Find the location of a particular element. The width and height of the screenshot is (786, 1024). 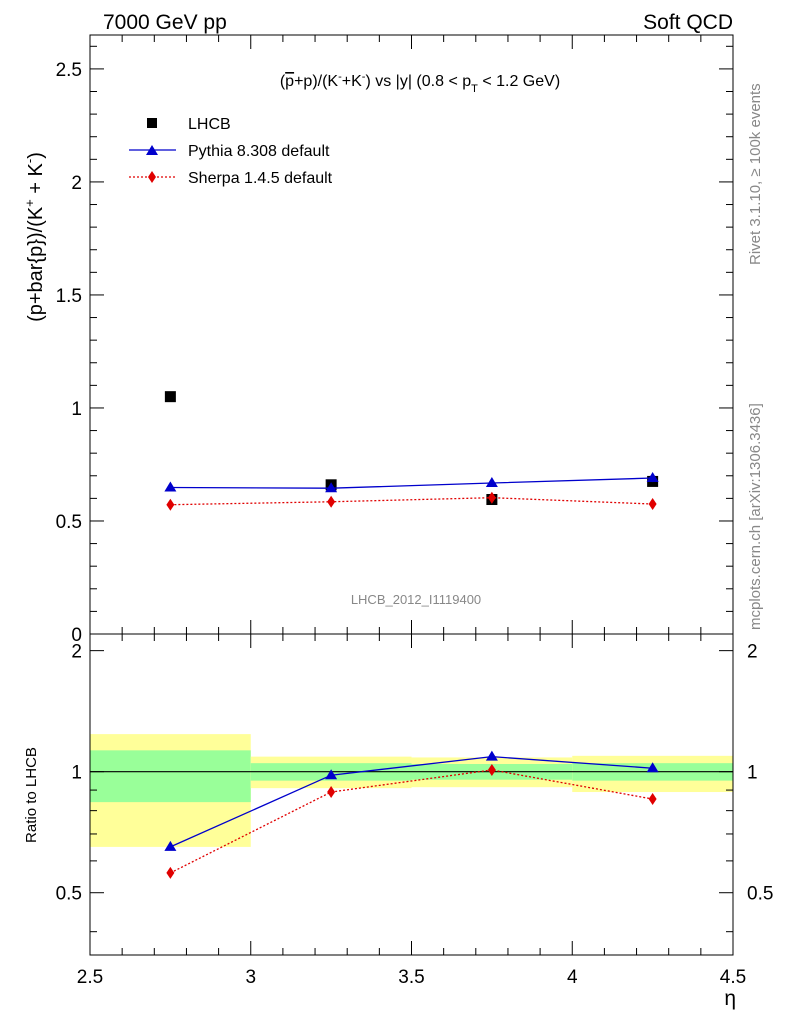

category-title: Soft QCD is located at coordinates (688, 22).